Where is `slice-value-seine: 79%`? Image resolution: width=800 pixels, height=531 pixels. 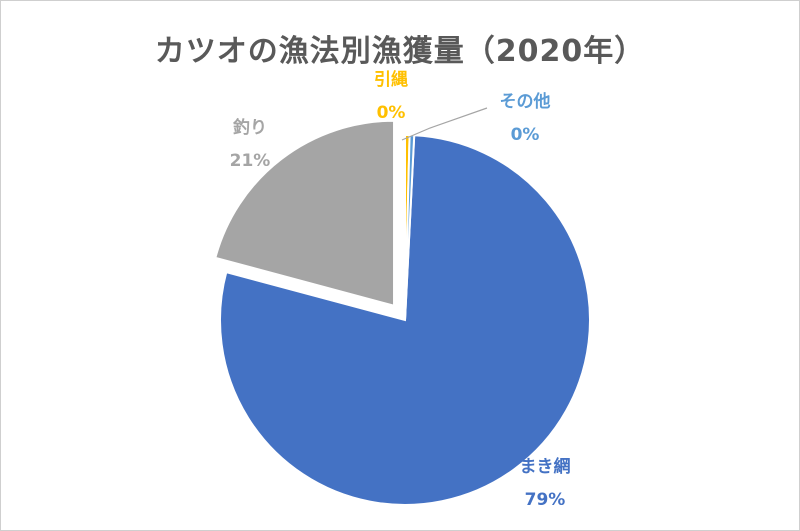 slice-value-seine: 79% is located at coordinates (545, 500).